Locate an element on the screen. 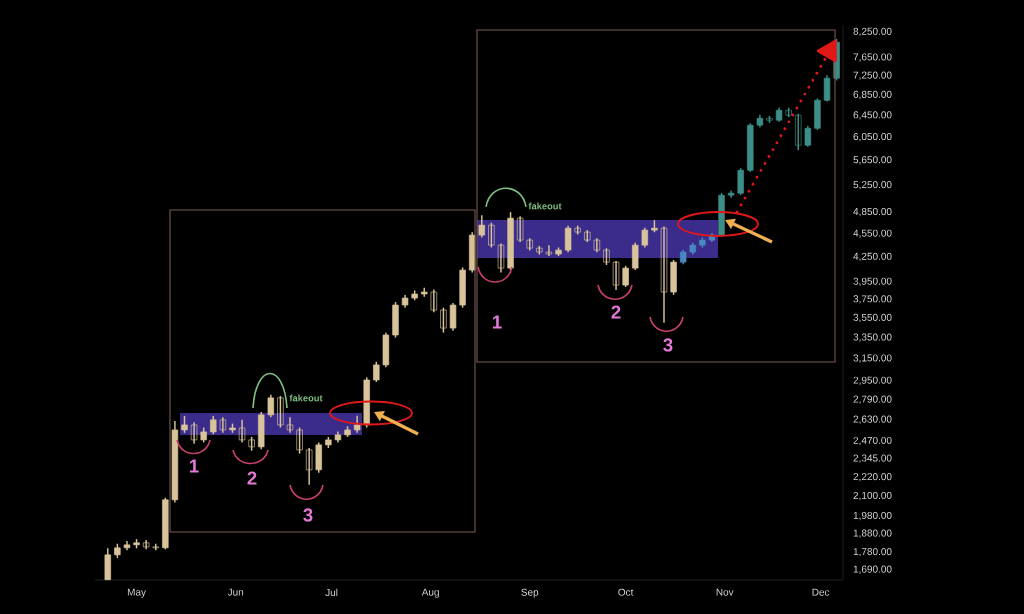  y-tick-label: 3,950.00 is located at coordinates (872, 281).